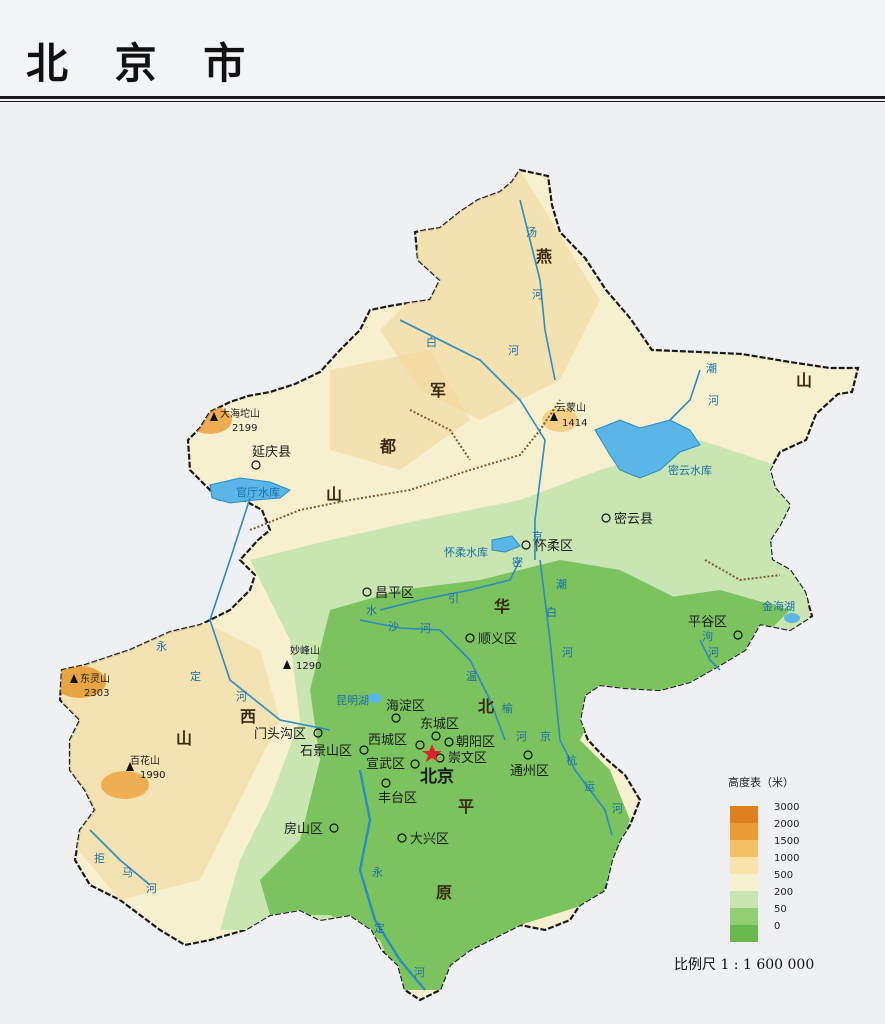  Describe the element at coordinates (486, 706) in the screenshot. I see `label-bei: 北` at that location.